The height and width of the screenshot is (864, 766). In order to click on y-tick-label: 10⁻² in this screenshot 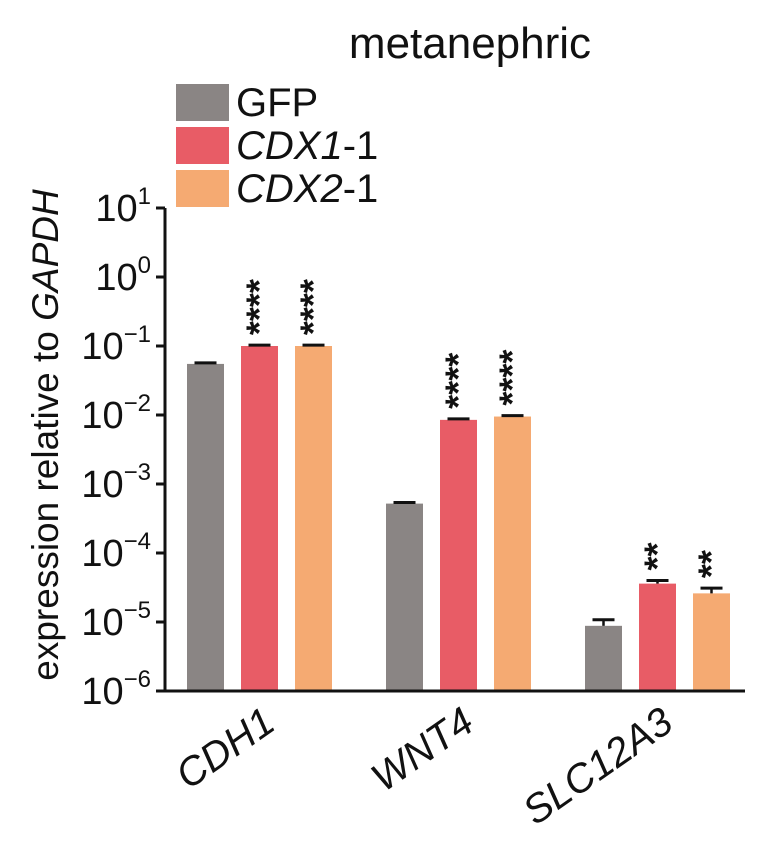, I will do `click(116, 413)`.